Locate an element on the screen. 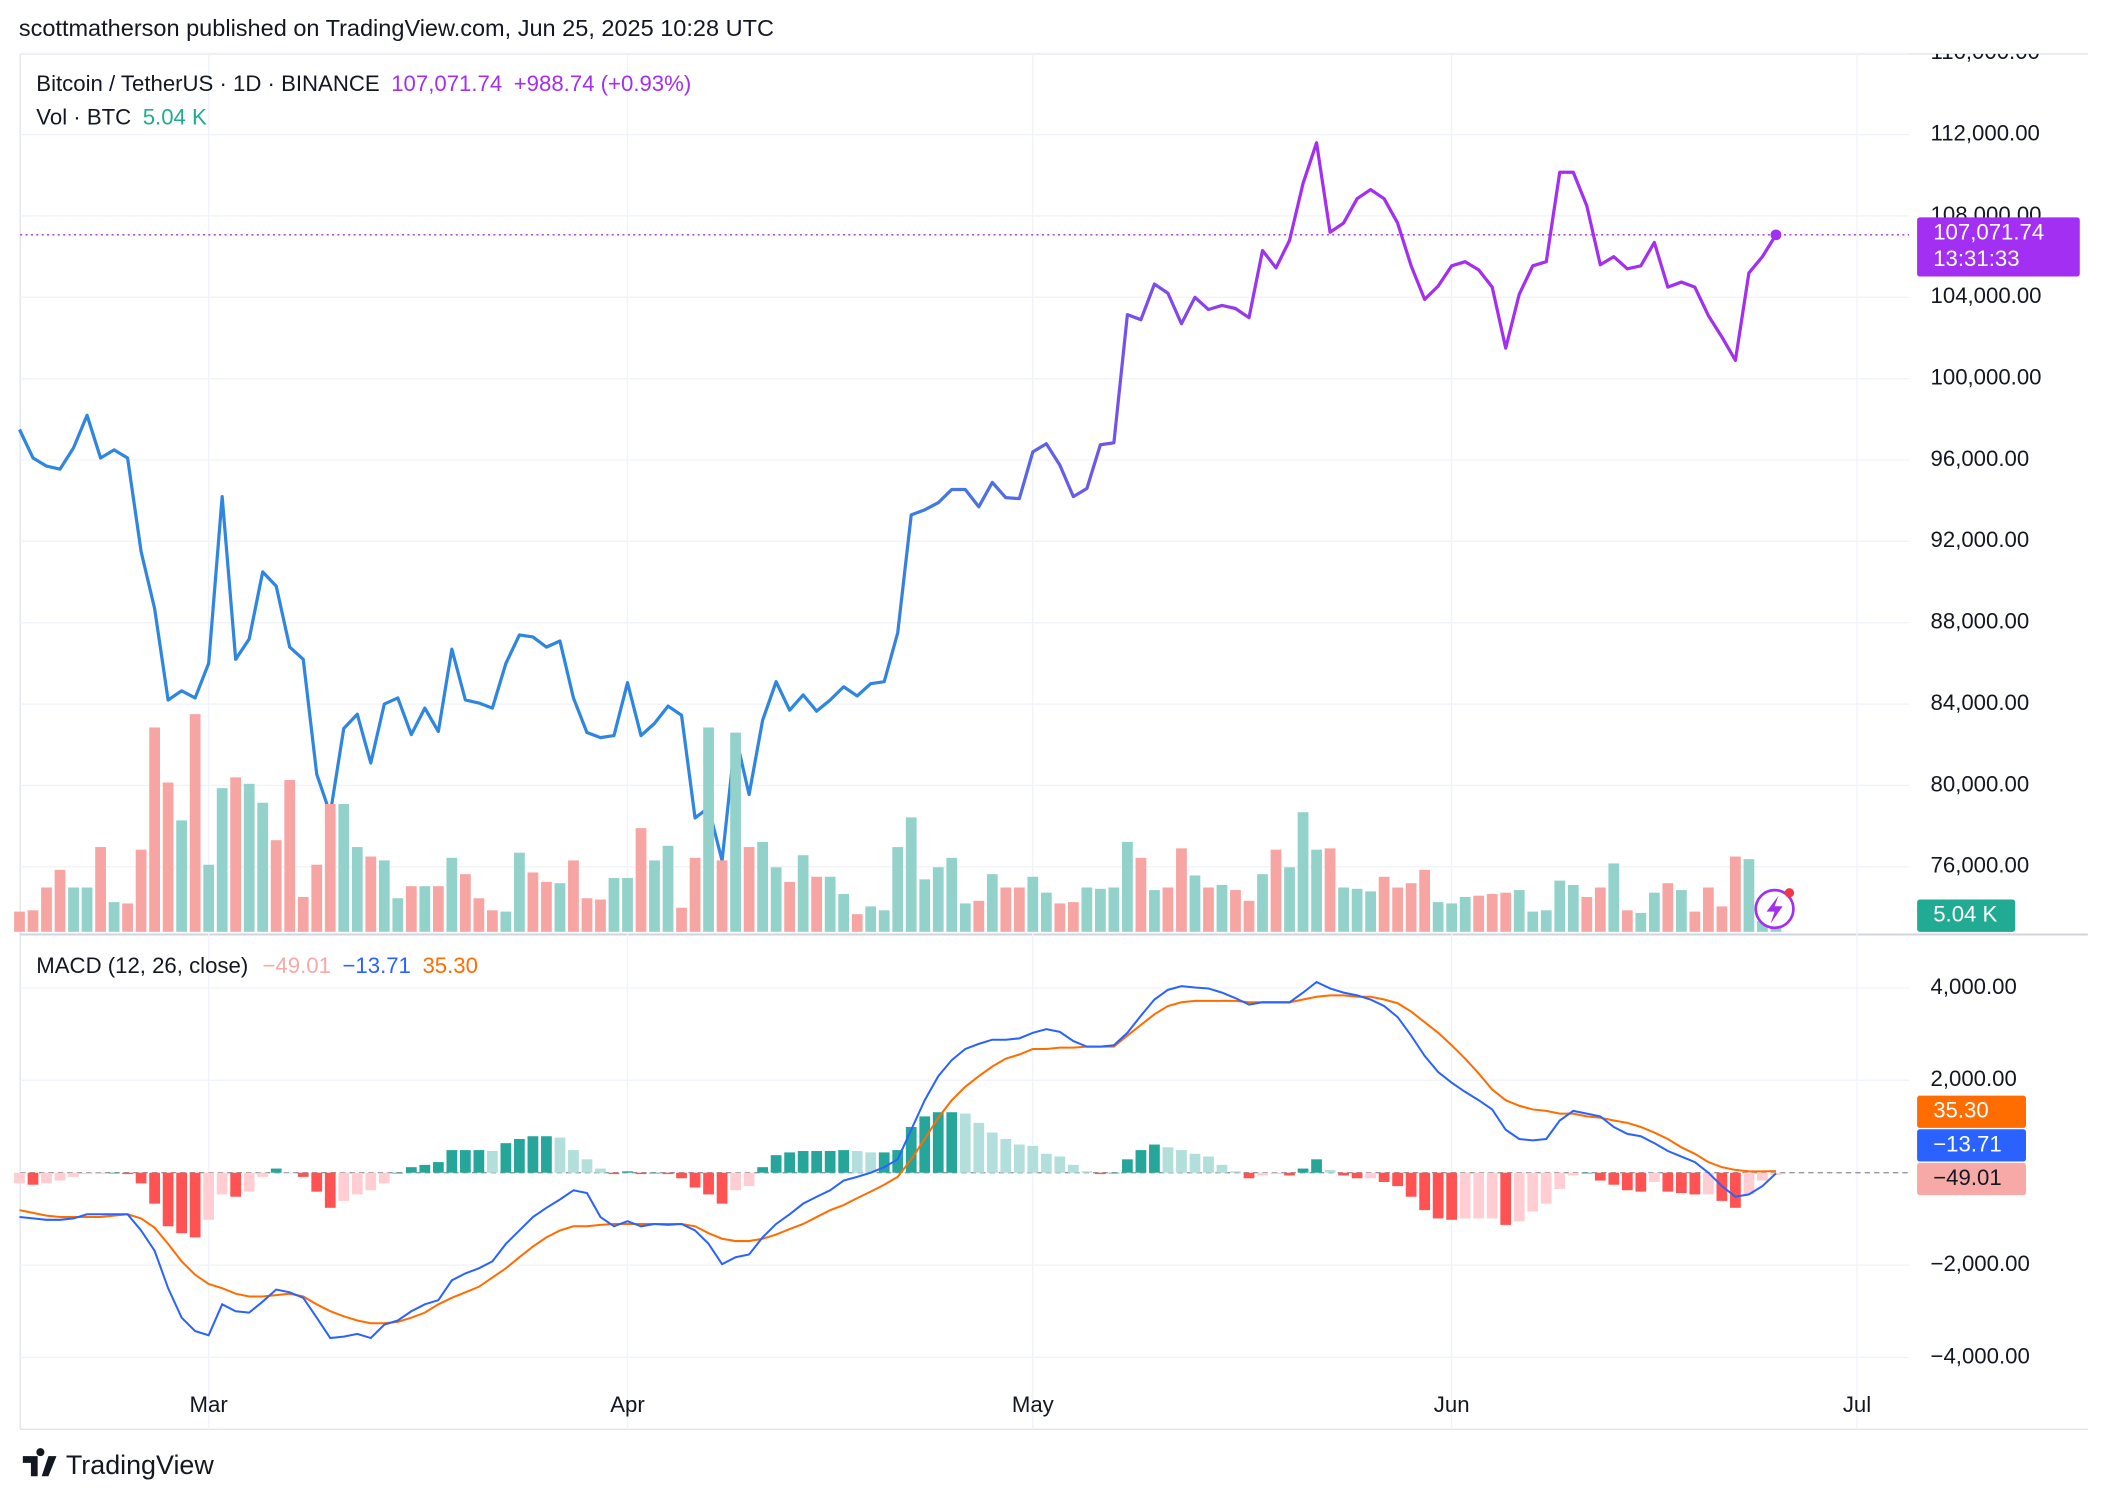  alert-icon is located at coordinates (1774, 909).